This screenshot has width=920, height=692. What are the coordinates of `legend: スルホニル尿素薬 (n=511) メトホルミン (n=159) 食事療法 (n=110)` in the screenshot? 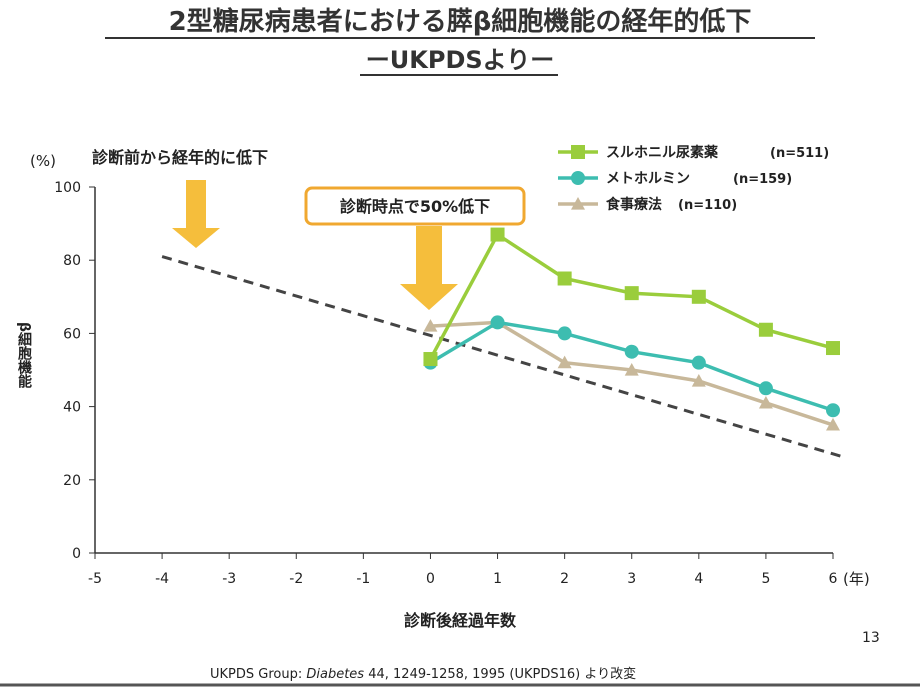 It's located at (693, 178).